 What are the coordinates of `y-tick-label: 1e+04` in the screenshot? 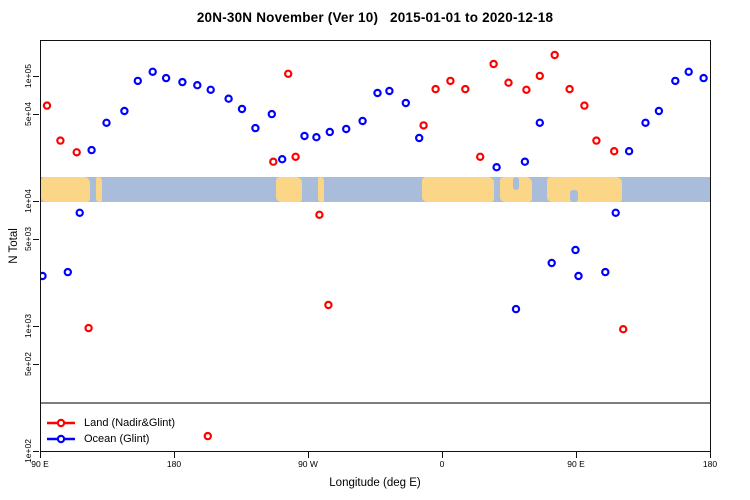 It's located at (28, 201).